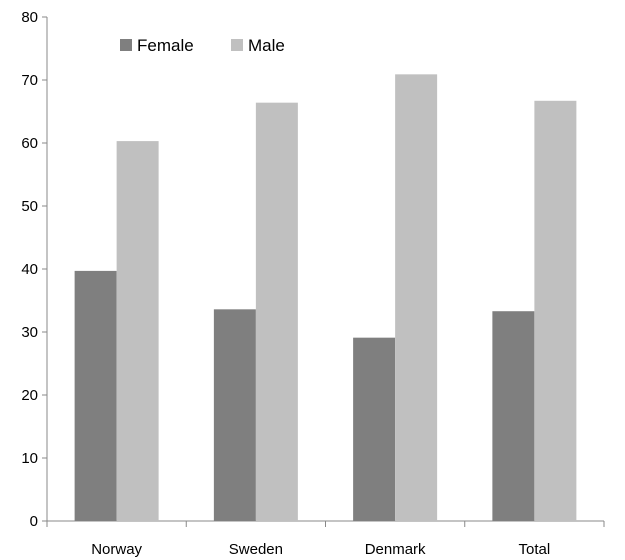 This screenshot has width=625, height=560. I want to click on y-tick-label: 70, so click(29, 80).